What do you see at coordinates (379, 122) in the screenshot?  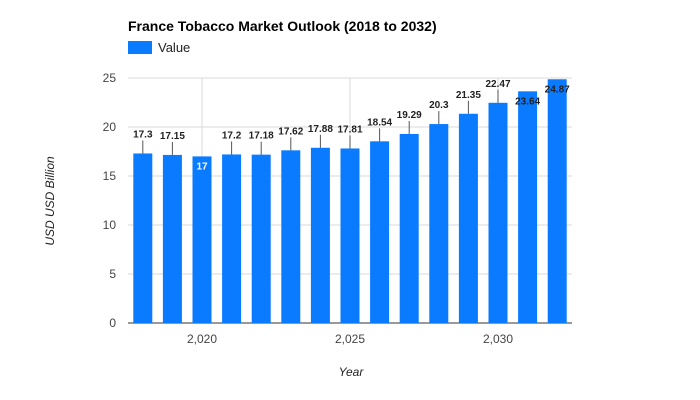 I see `data-label: 18.54` at bounding box center [379, 122].